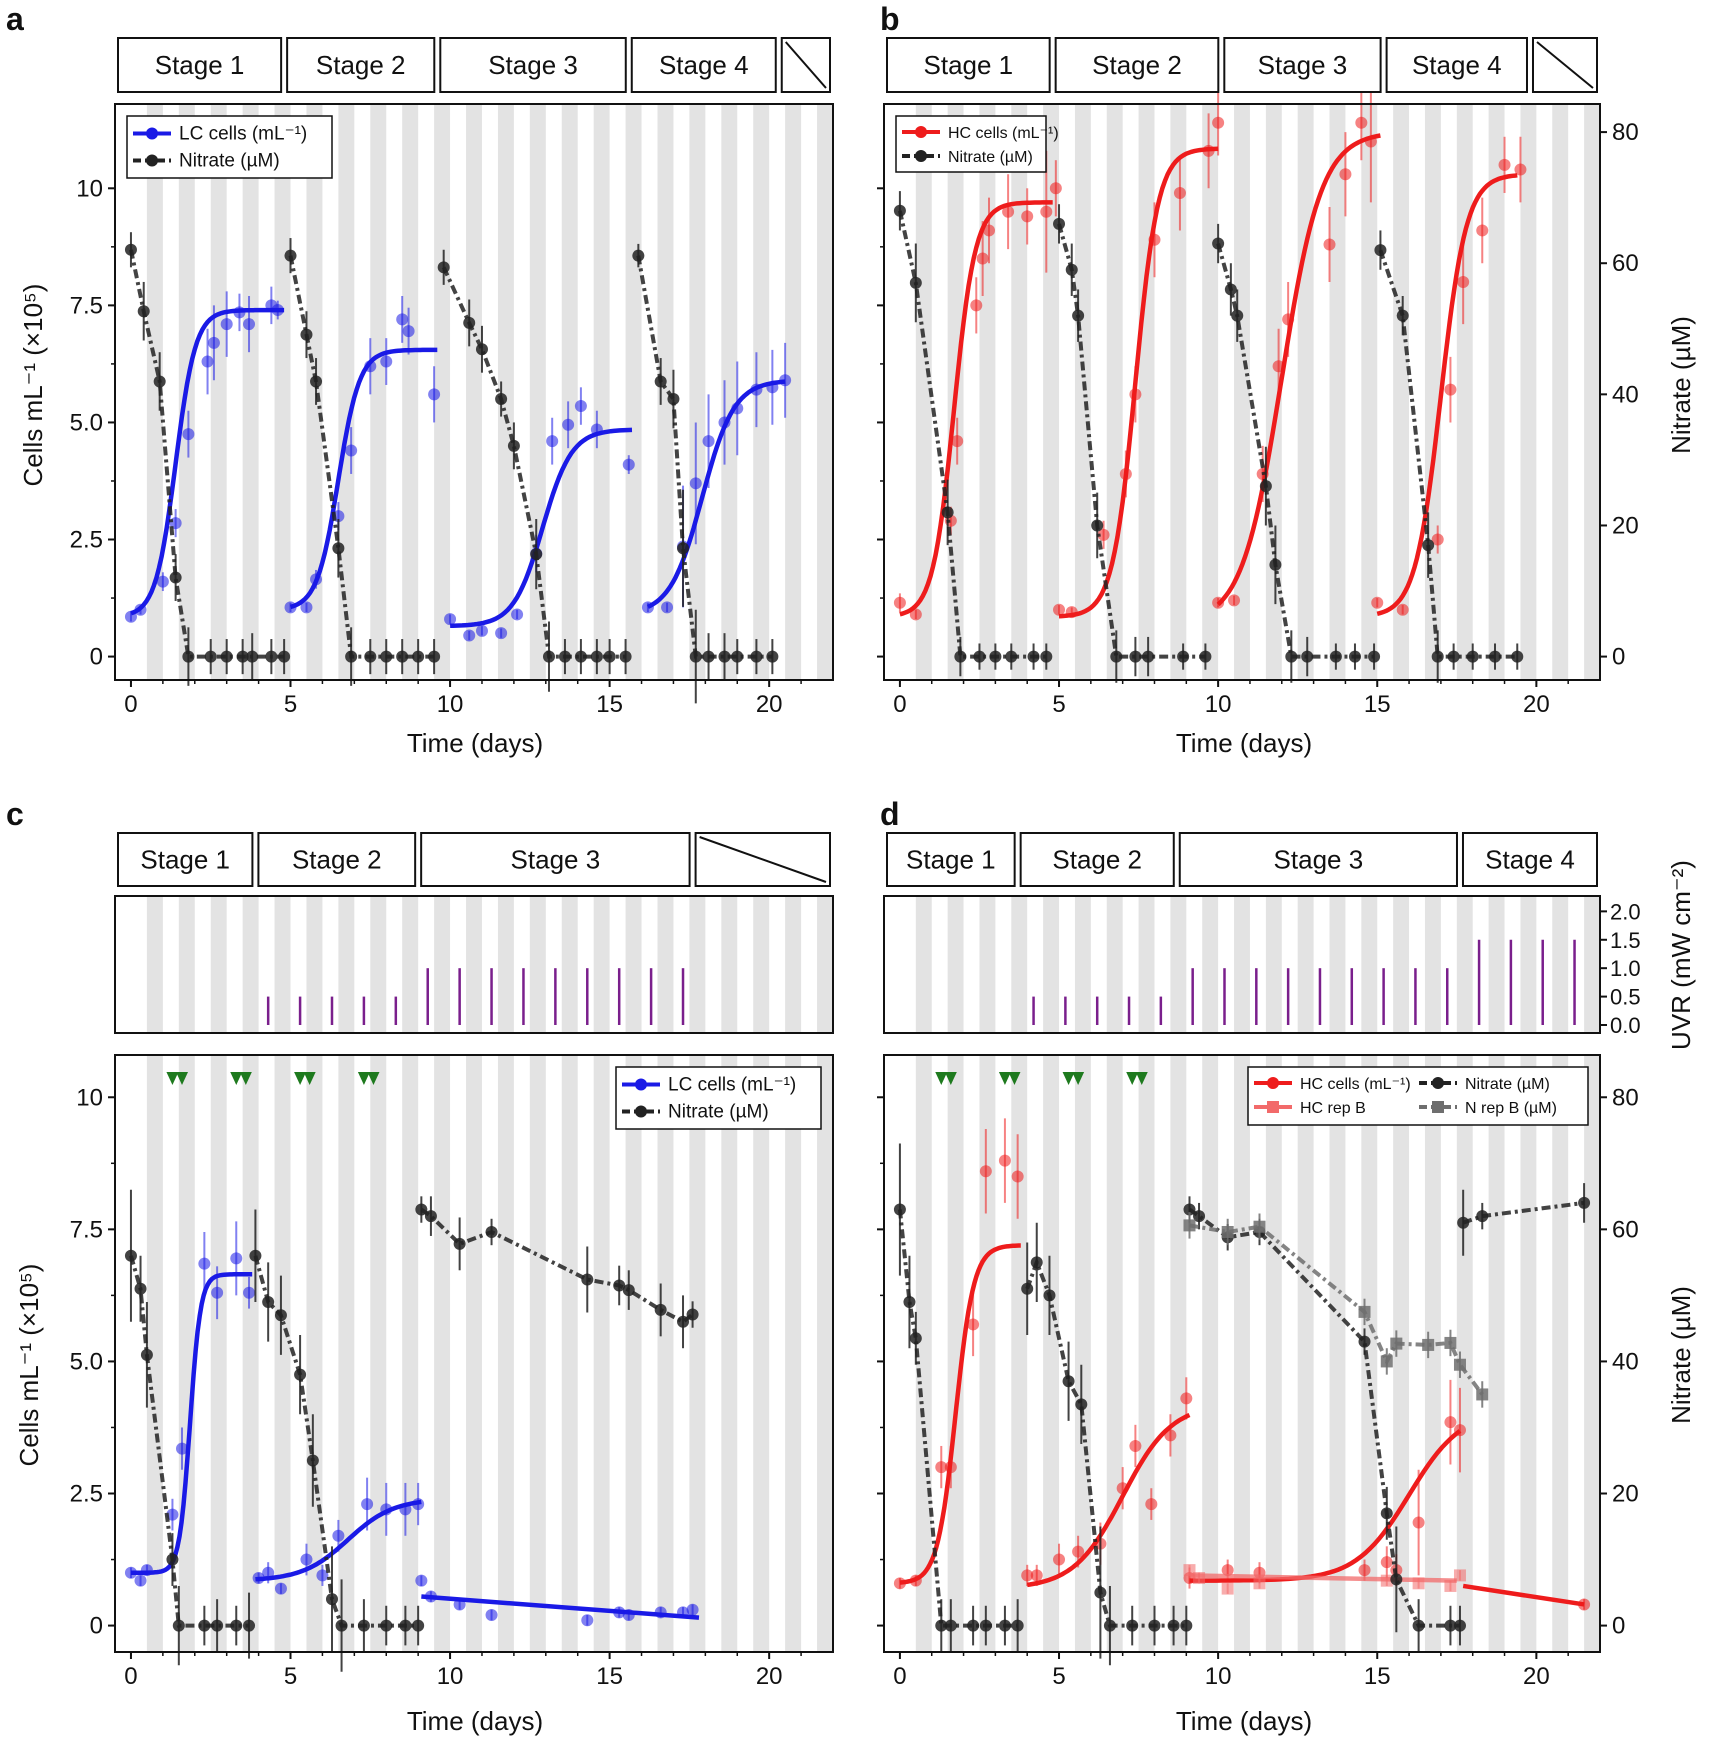 This screenshot has width=1711, height=1738. Describe the element at coordinates (1131, 441) in the screenshot. I see `nitrate-line-b` at that location.